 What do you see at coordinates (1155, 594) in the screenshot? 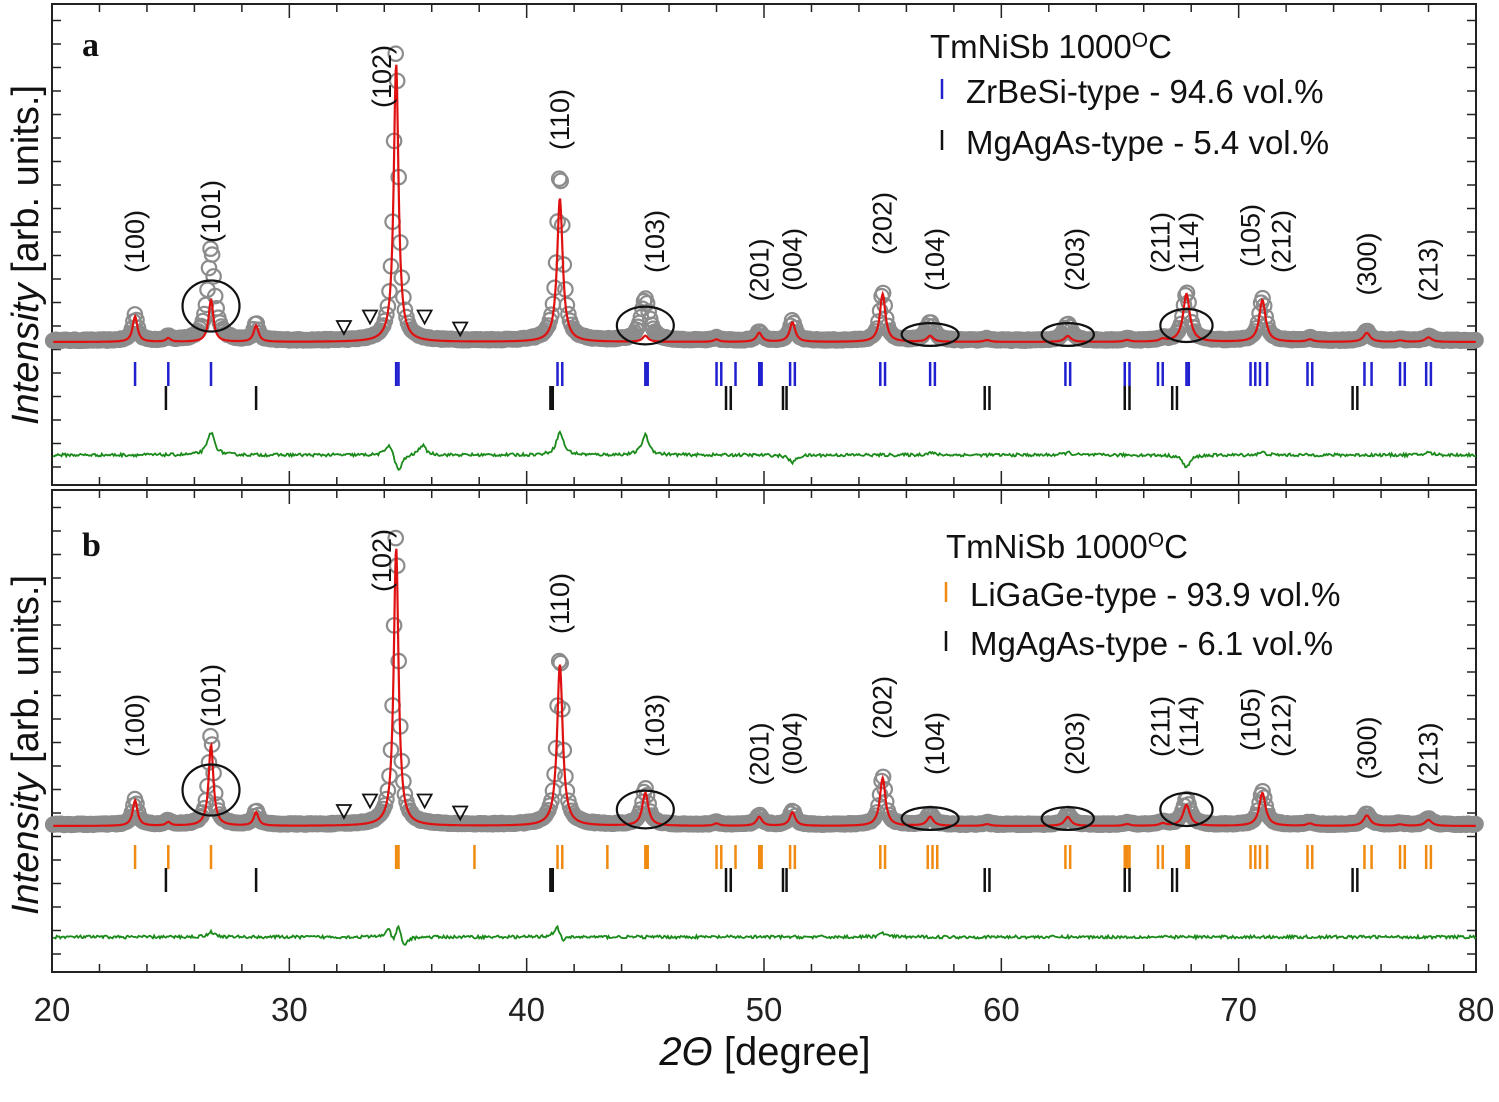
I see `legend-entry: LiGaGe-type - 93.9 vol.%` at bounding box center [1155, 594].